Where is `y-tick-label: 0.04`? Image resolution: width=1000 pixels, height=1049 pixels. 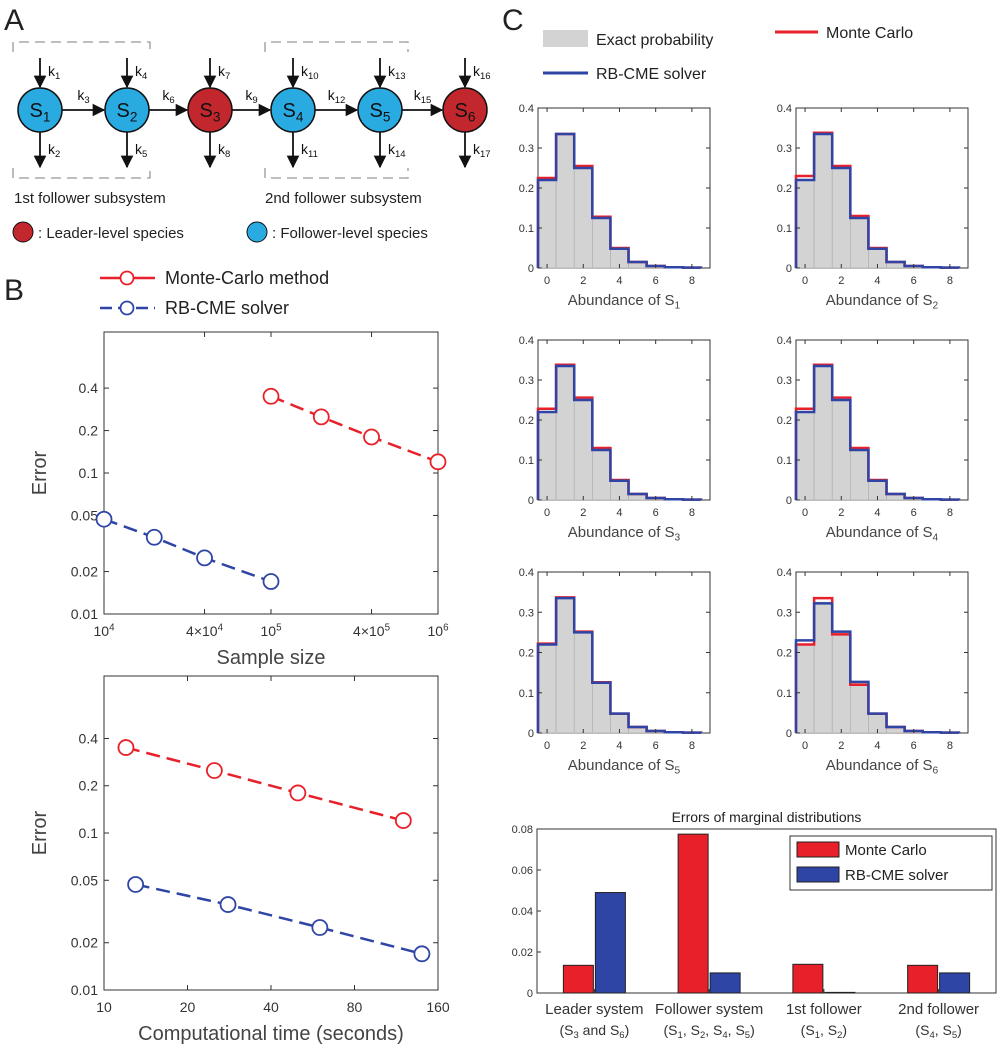 y-tick-label: 0.04 is located at coordinates (522, 912).